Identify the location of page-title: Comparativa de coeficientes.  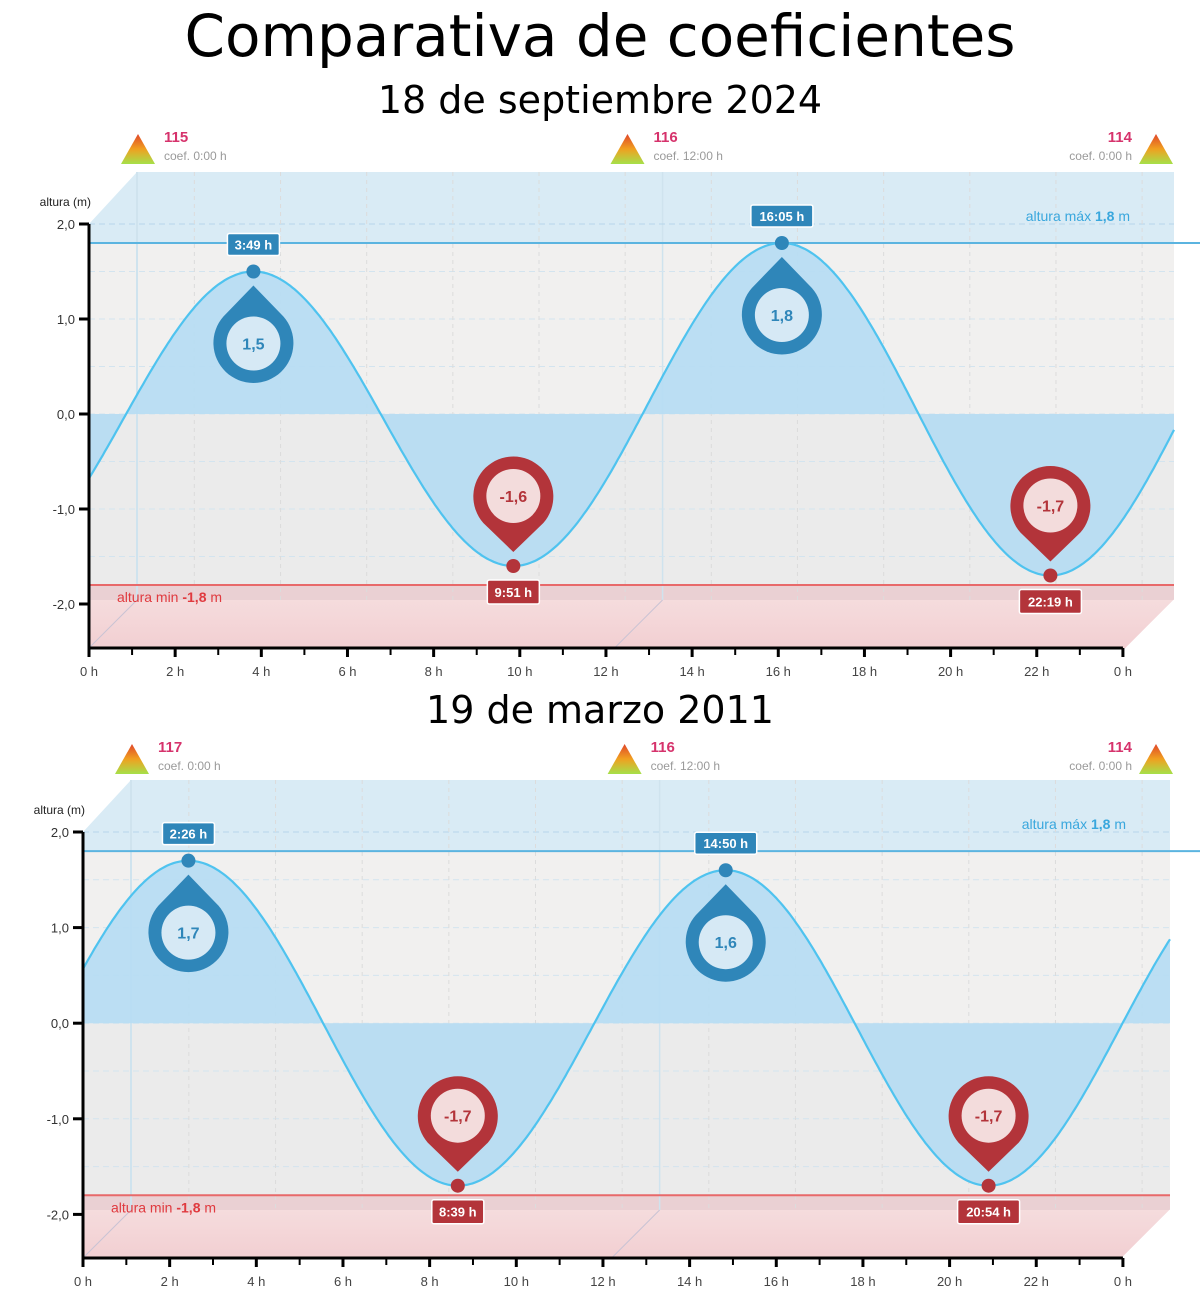
(600, 36).